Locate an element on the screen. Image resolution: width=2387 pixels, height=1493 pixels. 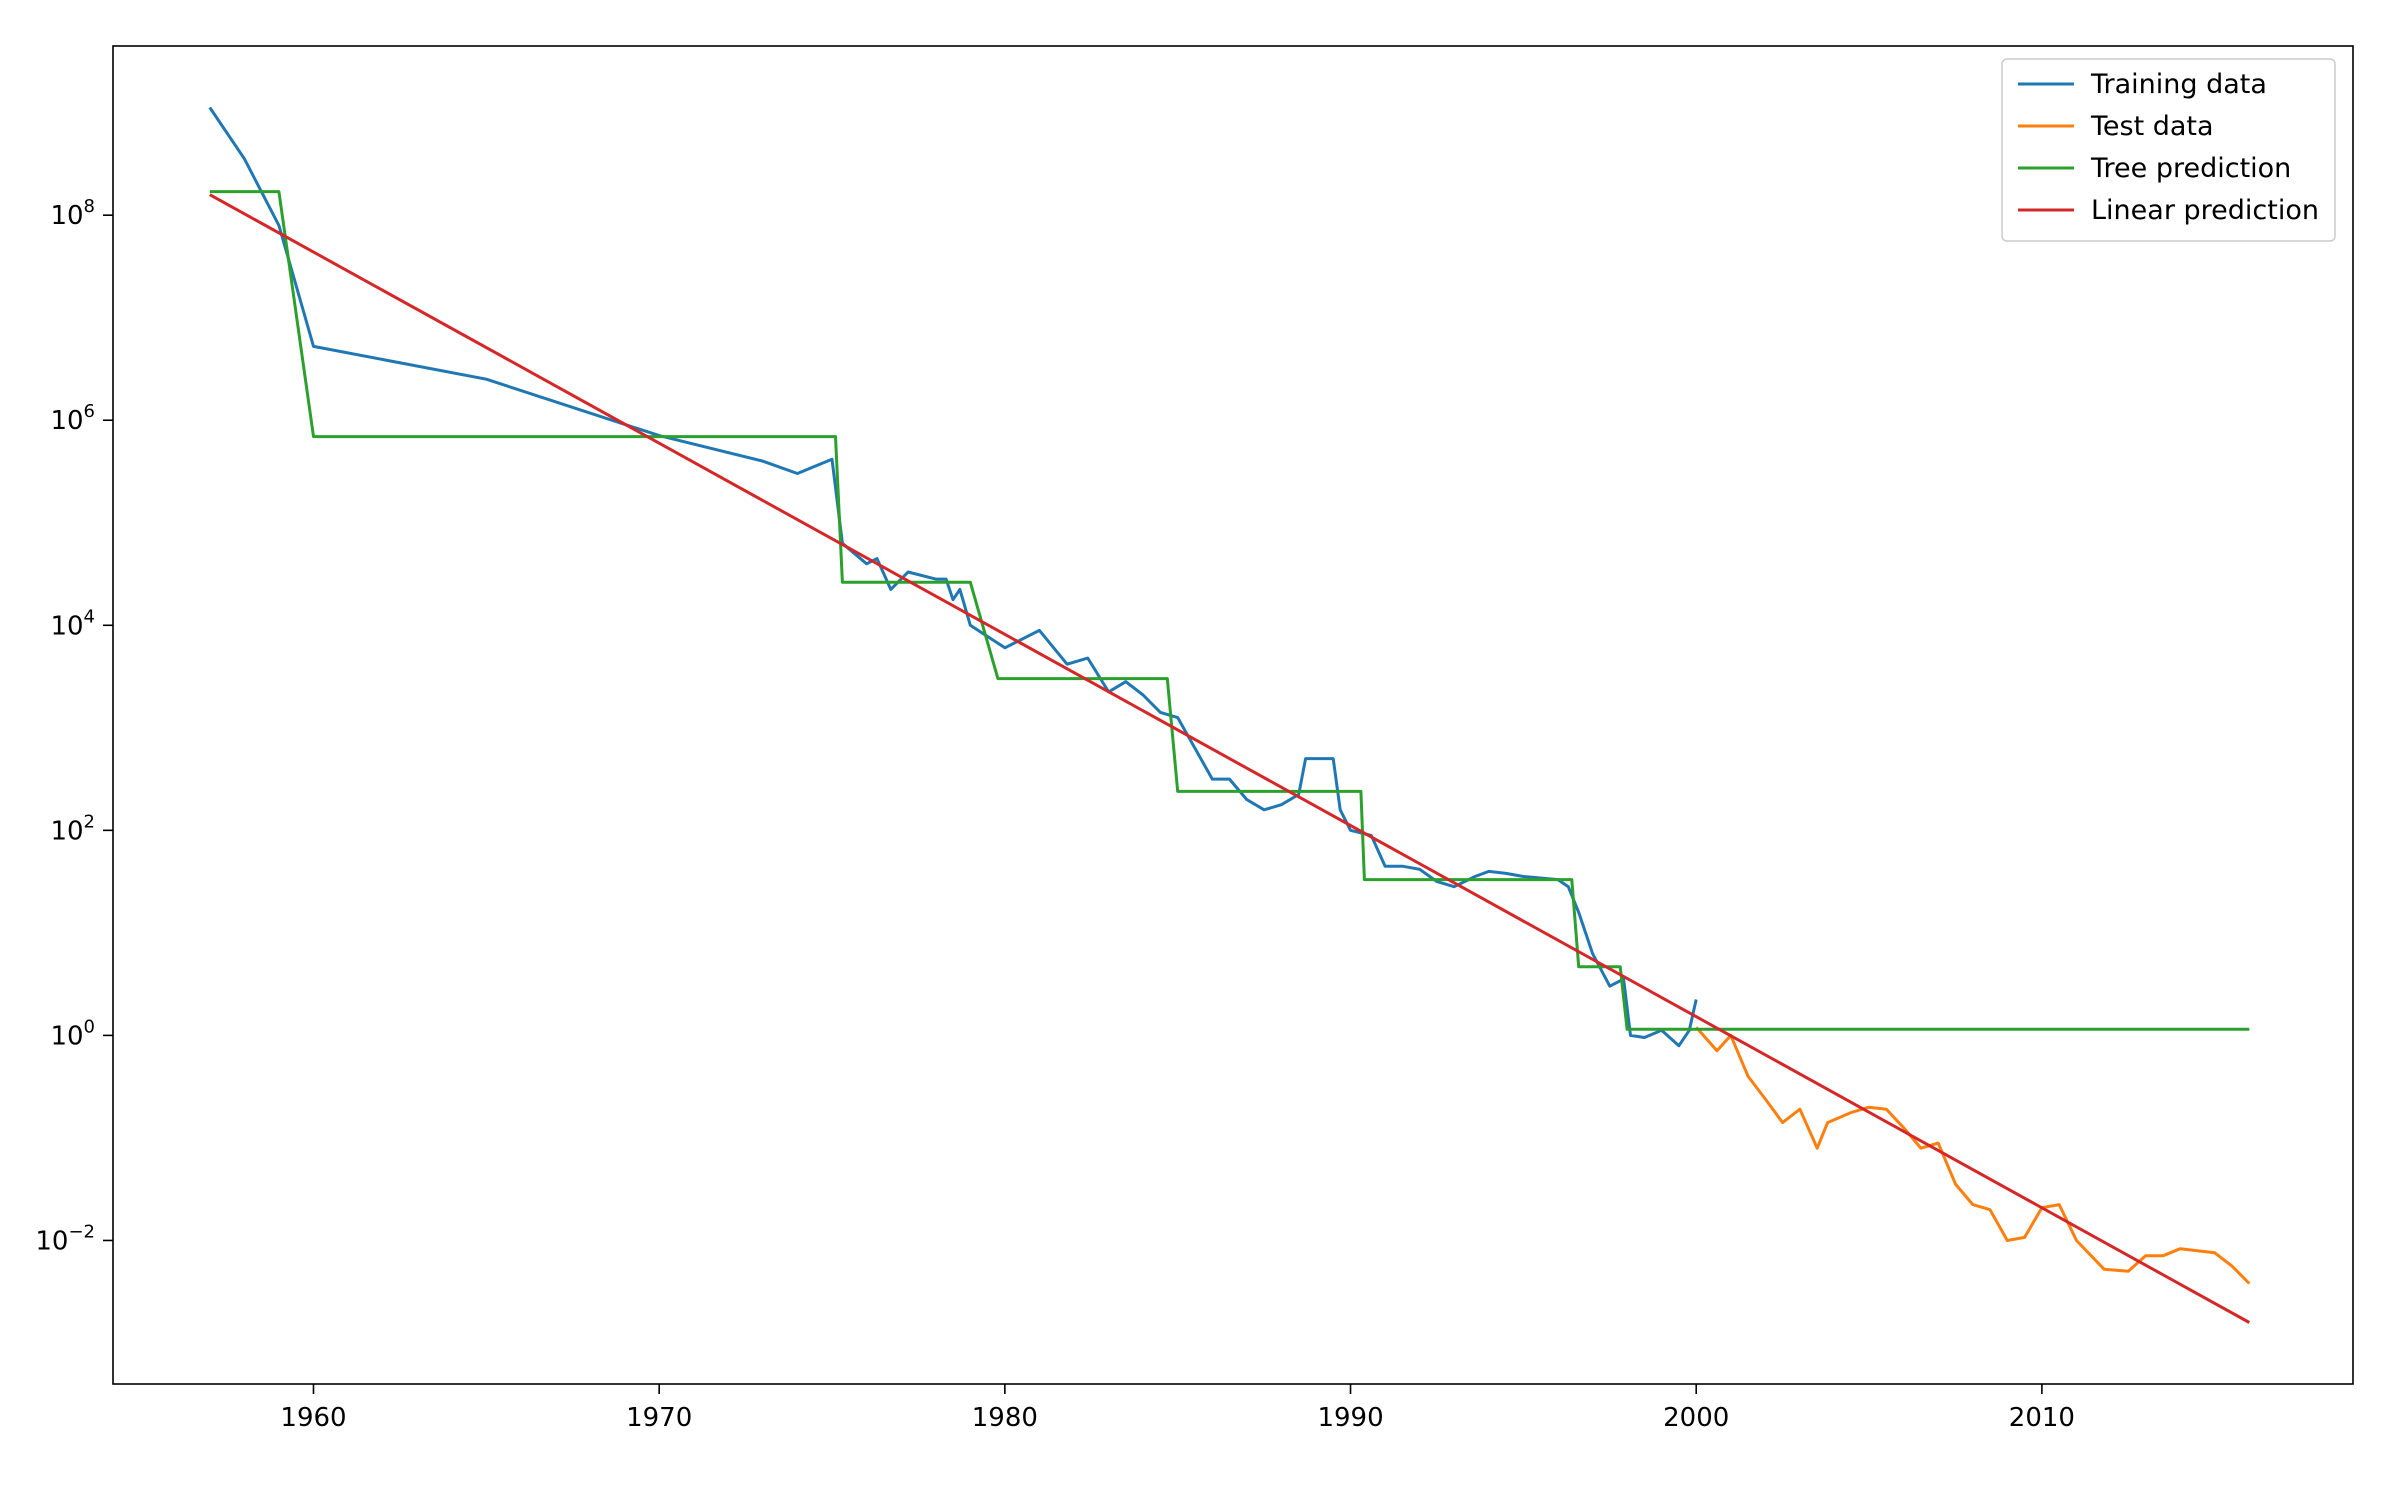
y-tick-label: 10⁰ is located at coordinates (72, 1033).